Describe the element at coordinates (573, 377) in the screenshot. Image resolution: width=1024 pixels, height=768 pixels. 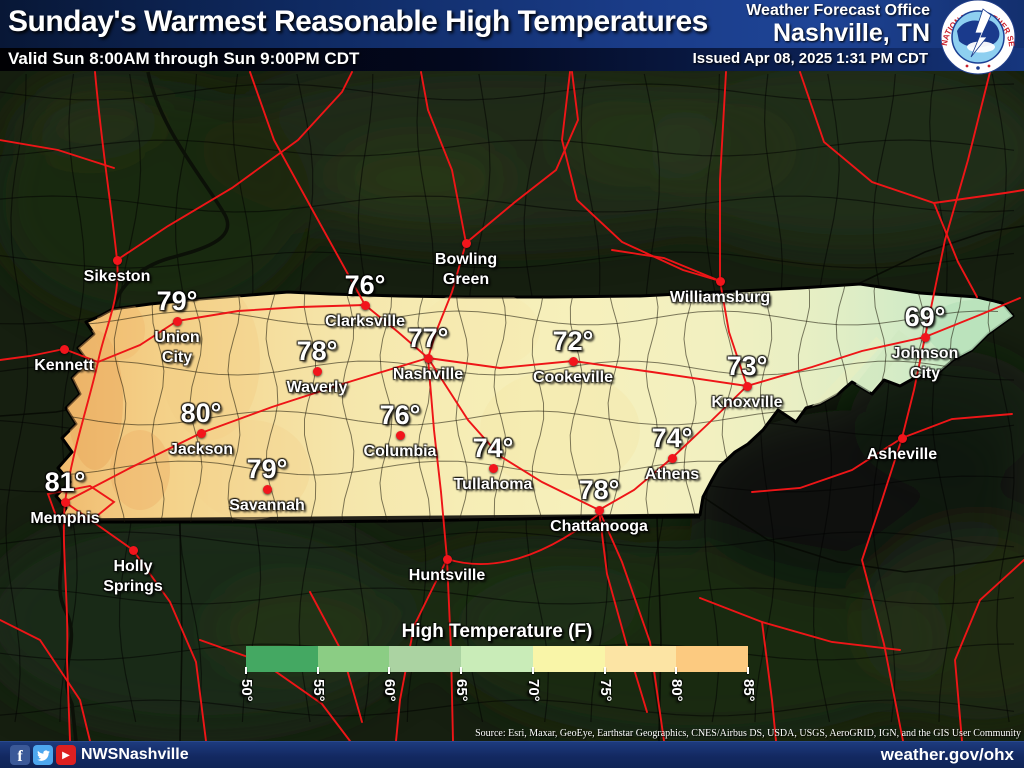
I see `city-label: Cookeville` at that location.